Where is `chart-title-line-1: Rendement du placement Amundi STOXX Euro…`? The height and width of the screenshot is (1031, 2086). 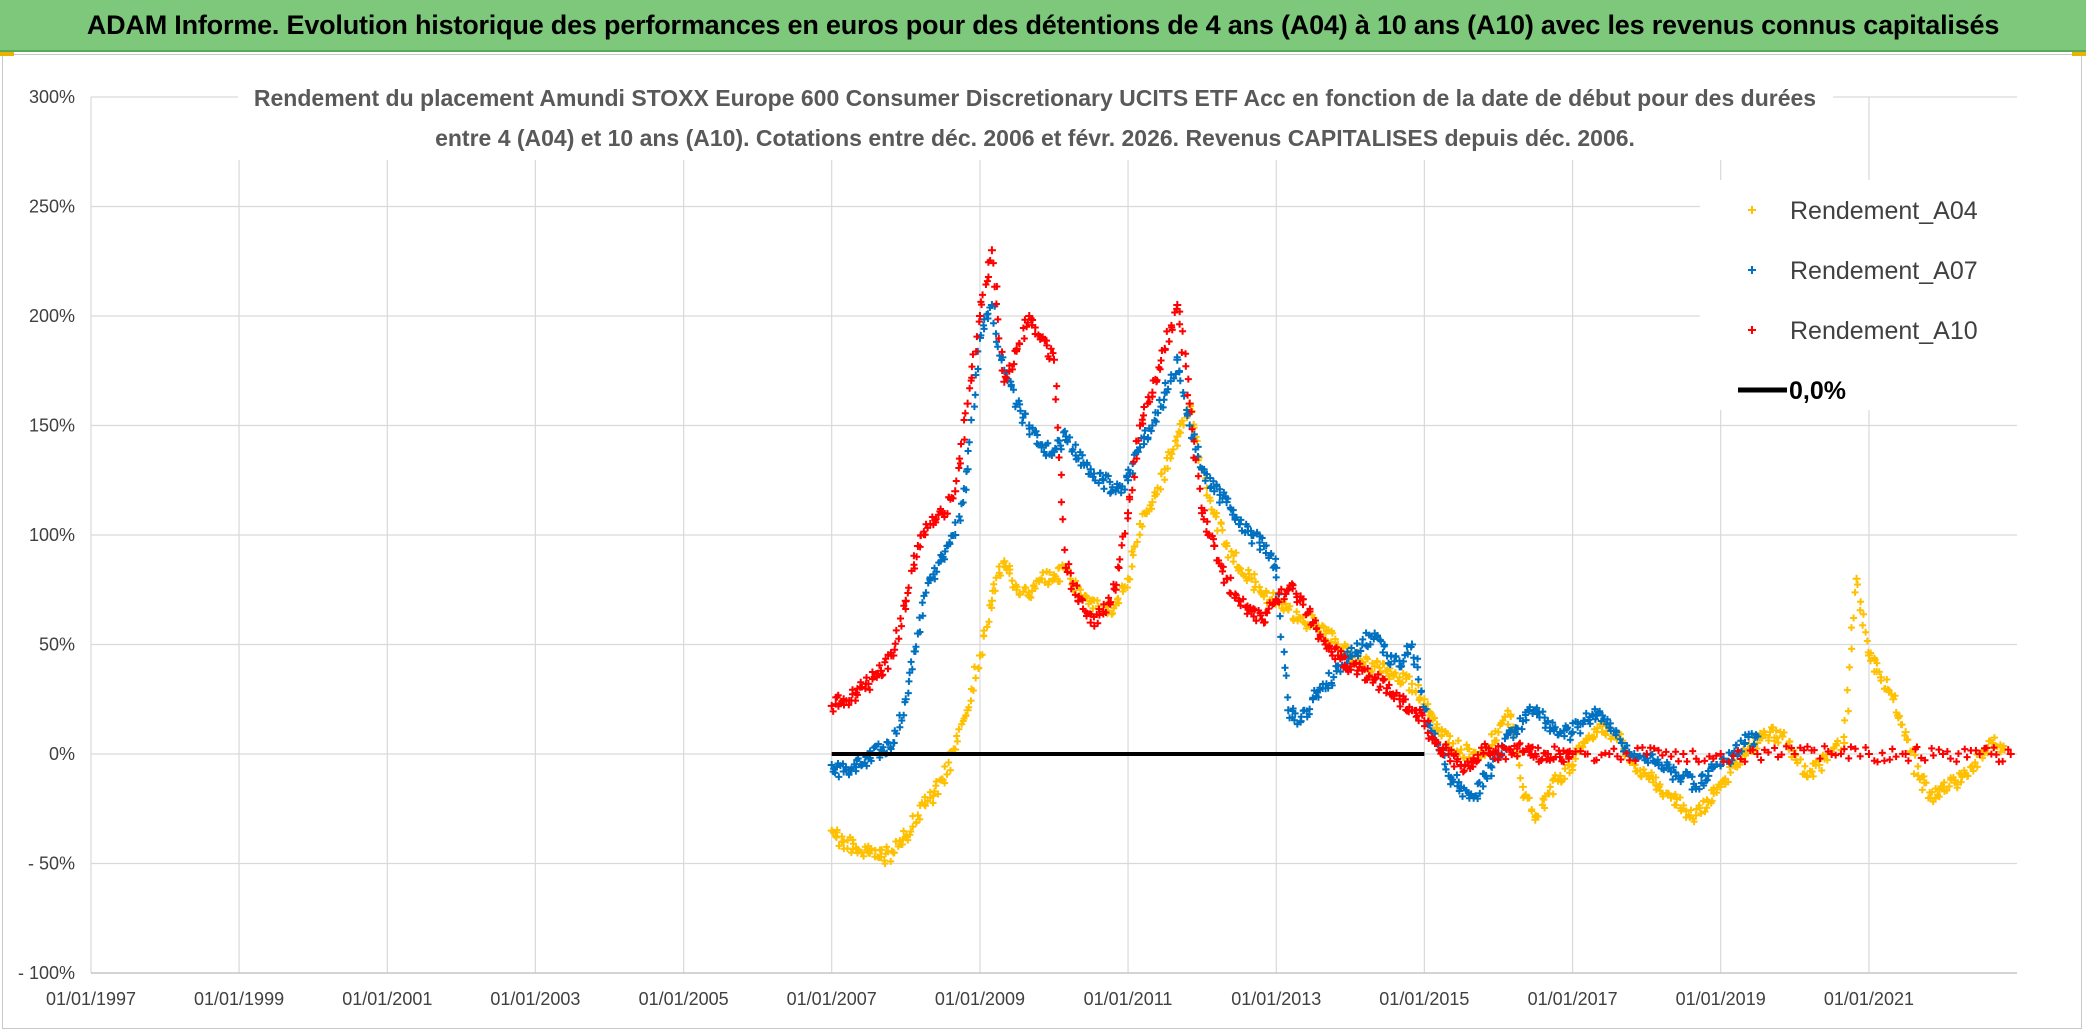
chart-title-line-1: Rendement du placement Amundi STOXX Euro… is located at coordinates (1035, 98).